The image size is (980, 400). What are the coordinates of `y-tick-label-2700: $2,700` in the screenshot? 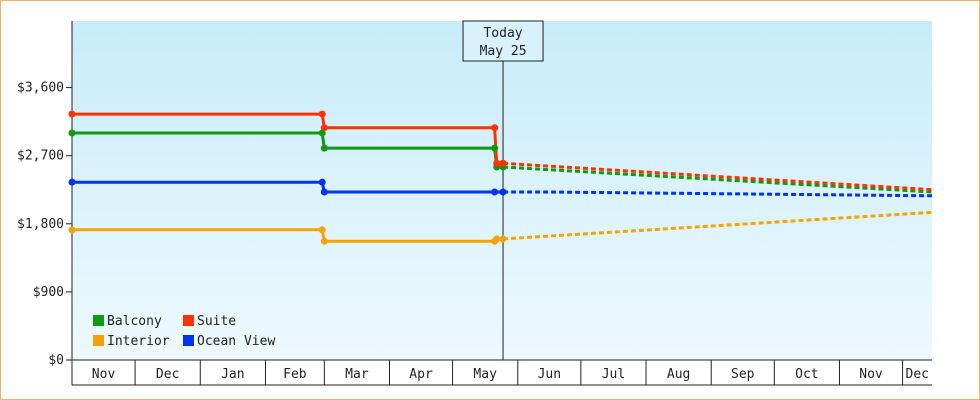 It's located at (40, 156).